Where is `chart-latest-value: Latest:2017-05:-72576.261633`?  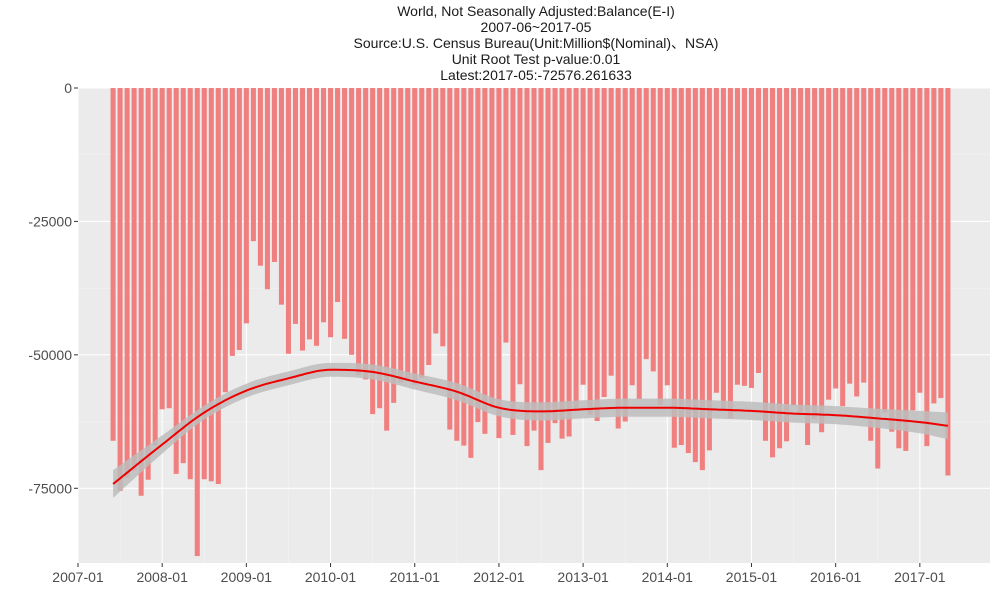
chart-latest-value: Latest:2017-05:-72576.261633 is located at coordinates (536, 75).